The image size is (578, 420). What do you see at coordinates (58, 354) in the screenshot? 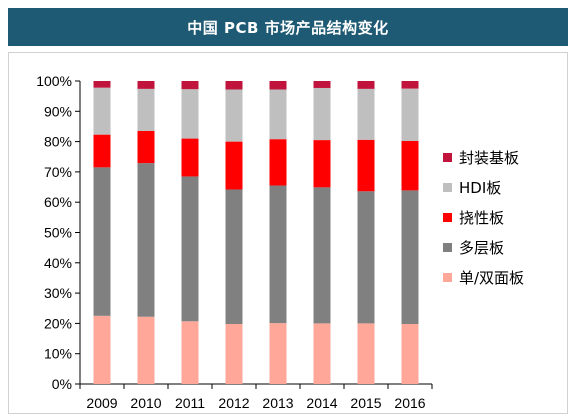
I see `y-tick-label: 10%` at bounding box center [58, 354].